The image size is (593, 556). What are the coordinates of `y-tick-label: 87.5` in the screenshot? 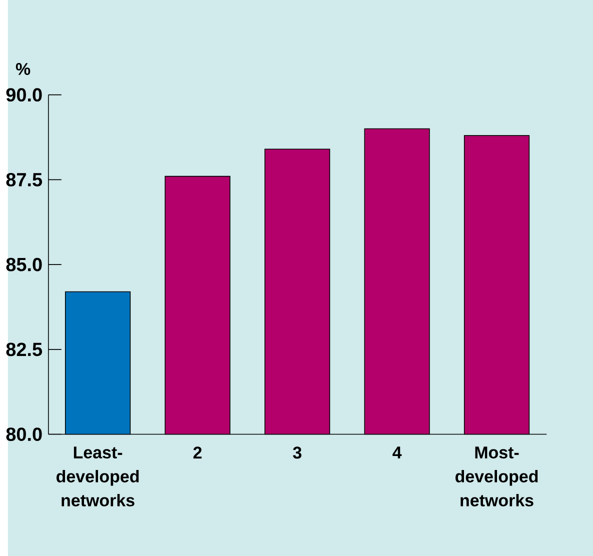 It's located at (24, 179).